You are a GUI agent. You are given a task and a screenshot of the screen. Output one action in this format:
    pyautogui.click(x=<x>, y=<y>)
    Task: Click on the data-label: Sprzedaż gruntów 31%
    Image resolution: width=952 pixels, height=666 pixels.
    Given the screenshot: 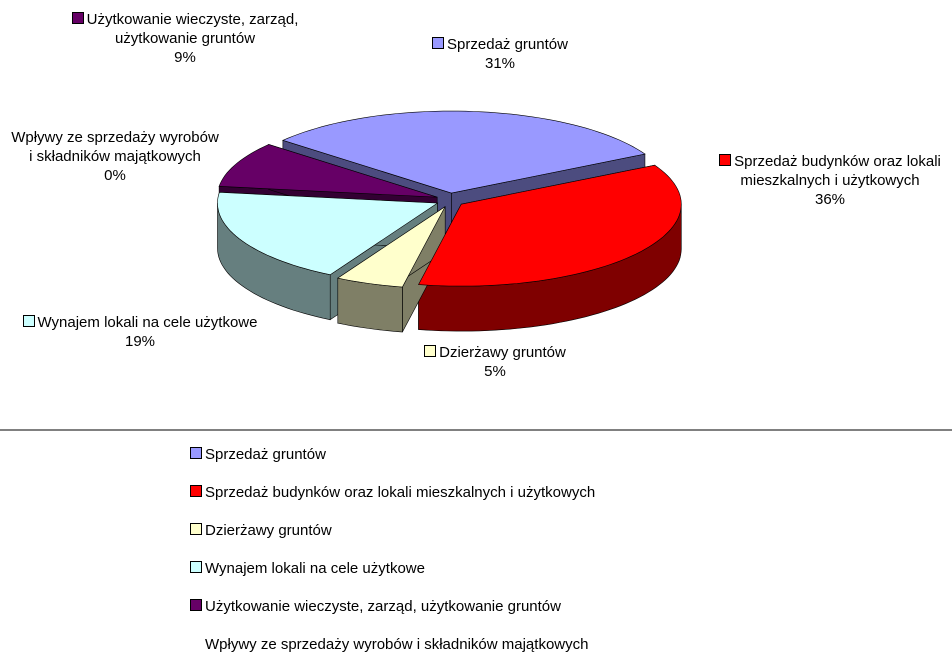 What is the action you would take?
    pyautogui.click(x=500, y=54)
    